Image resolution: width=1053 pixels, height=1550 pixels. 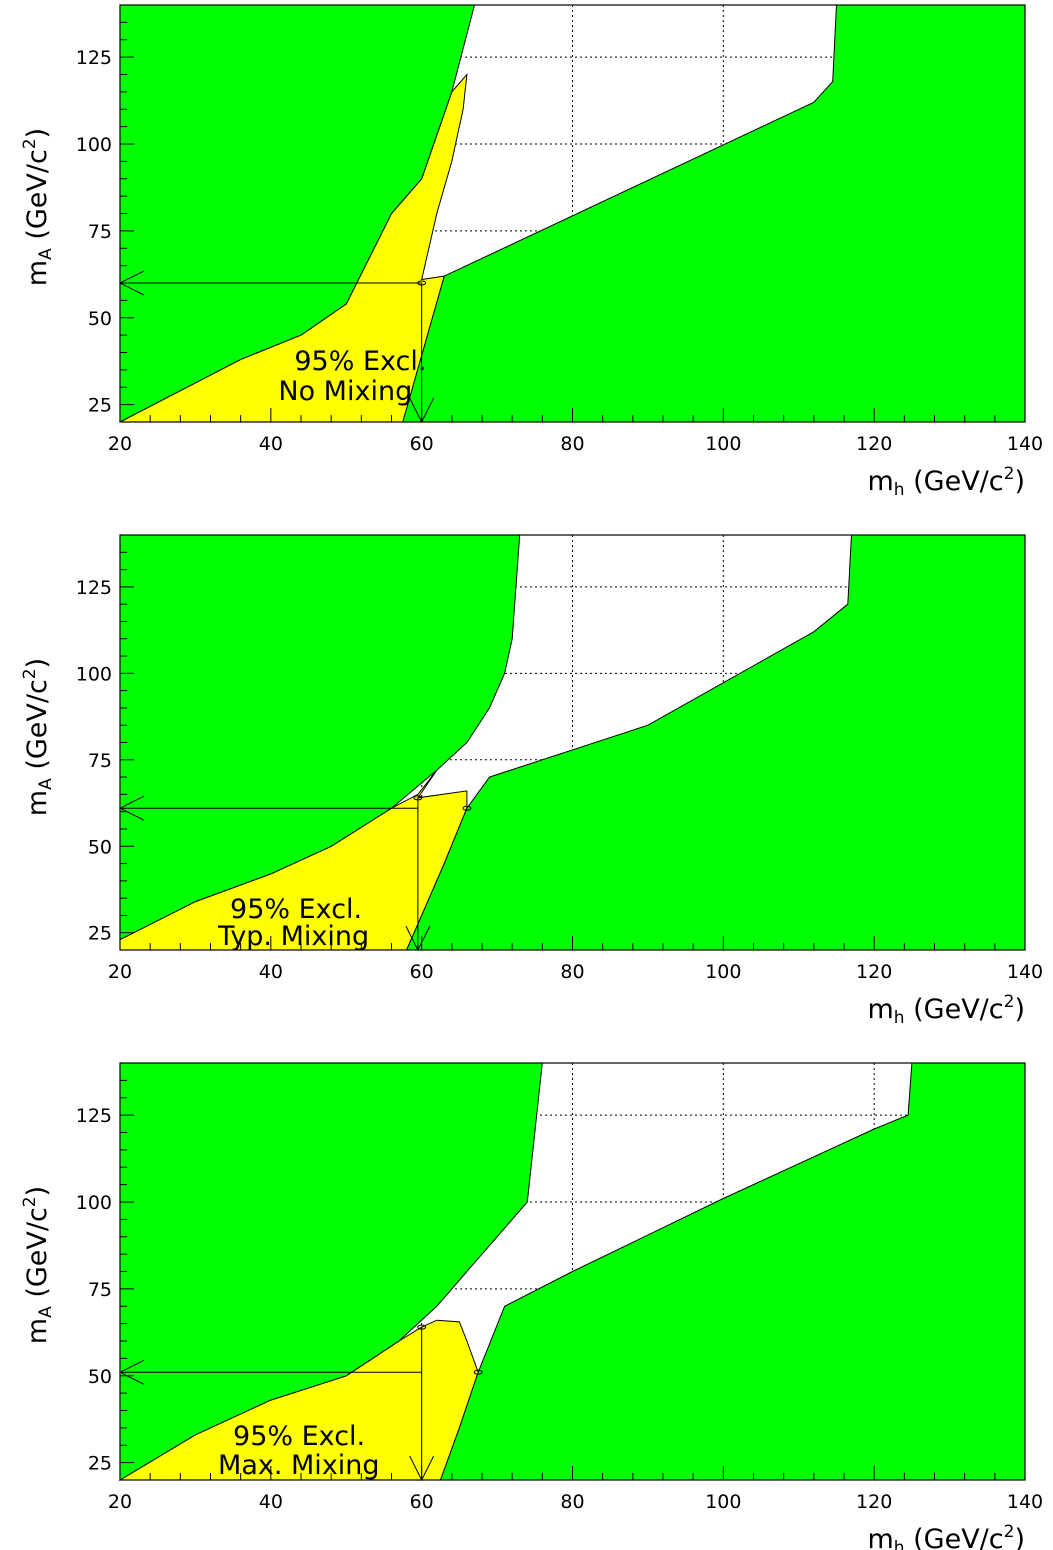 I want to click on annotation-line-2: Max. Mixing, so click(x=299, y=1465).